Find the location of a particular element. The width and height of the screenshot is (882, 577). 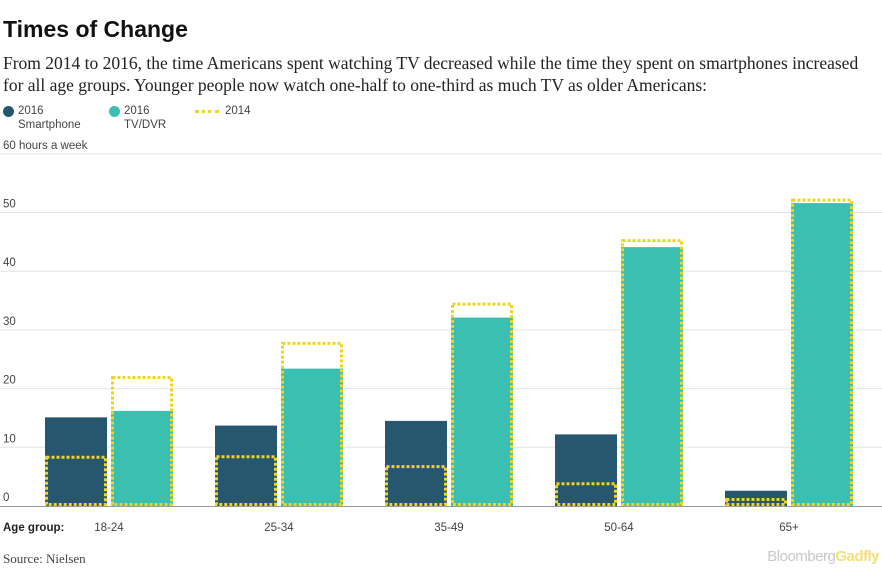

legend: 2016 Smartphone 2016 TV/DVR 2014 is located at coordinates (441, 122).